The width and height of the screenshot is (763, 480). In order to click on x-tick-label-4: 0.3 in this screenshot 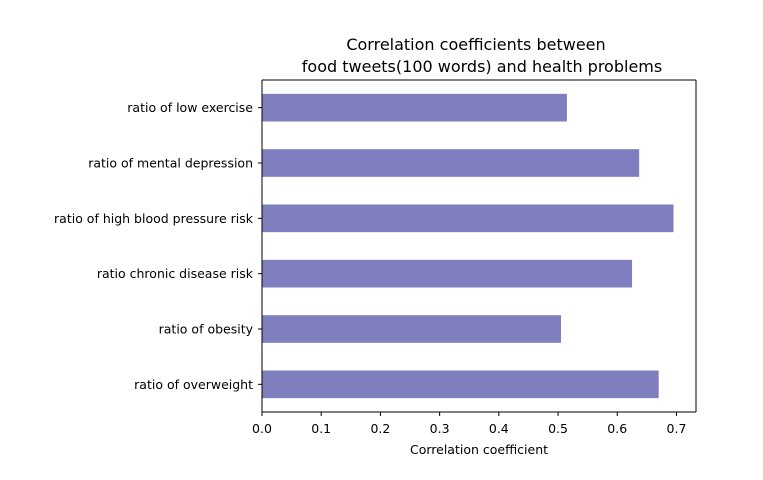, I will do `click(440, 428)`.